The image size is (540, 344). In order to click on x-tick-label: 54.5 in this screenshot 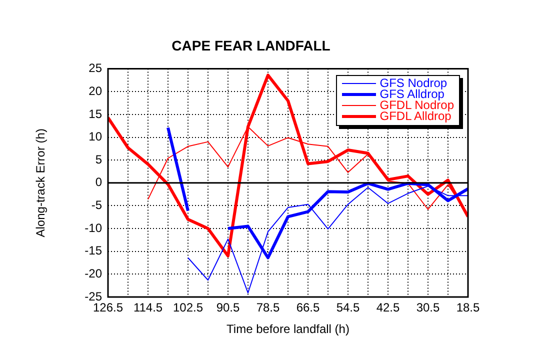, I will do `click(348, 307)`.